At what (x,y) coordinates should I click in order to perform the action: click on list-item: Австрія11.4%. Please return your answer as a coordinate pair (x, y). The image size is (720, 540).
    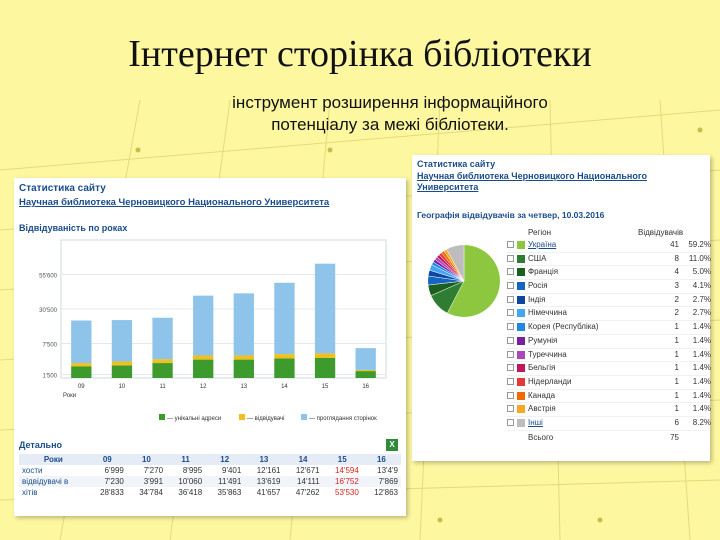
    Looking at the image, I should click on (607, 410).